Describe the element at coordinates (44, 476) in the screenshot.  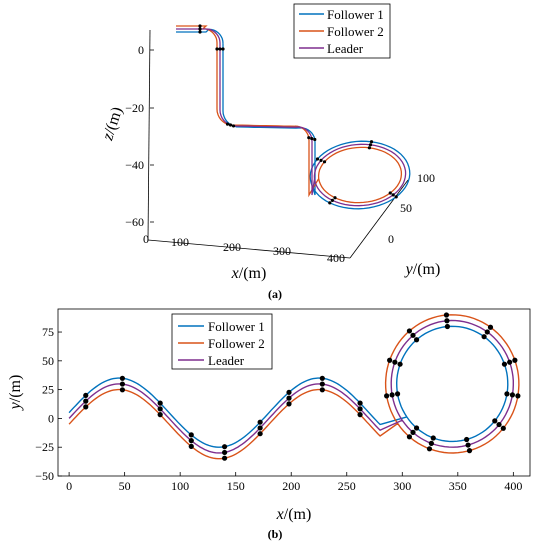
I see `y-tick-label: −50` at that location.